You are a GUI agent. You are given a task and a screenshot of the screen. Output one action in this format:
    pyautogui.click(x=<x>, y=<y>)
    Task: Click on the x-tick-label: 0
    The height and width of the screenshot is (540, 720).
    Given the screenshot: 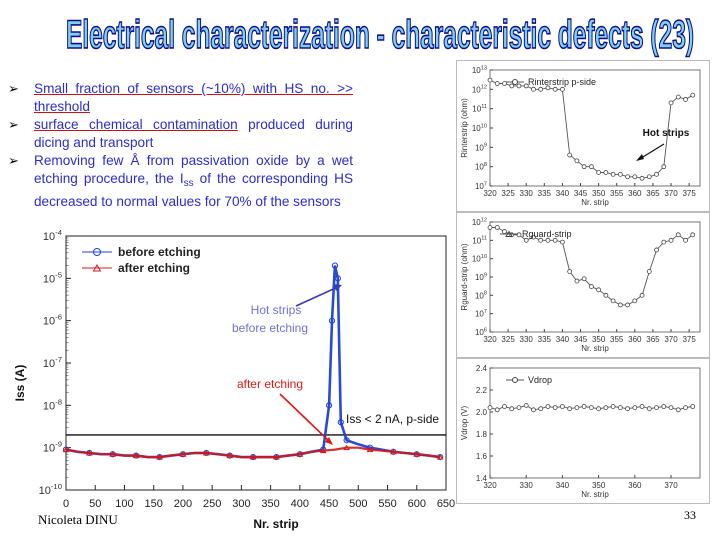 What is the action you would take?
    pyautogui.click(x=66, y=504)
    